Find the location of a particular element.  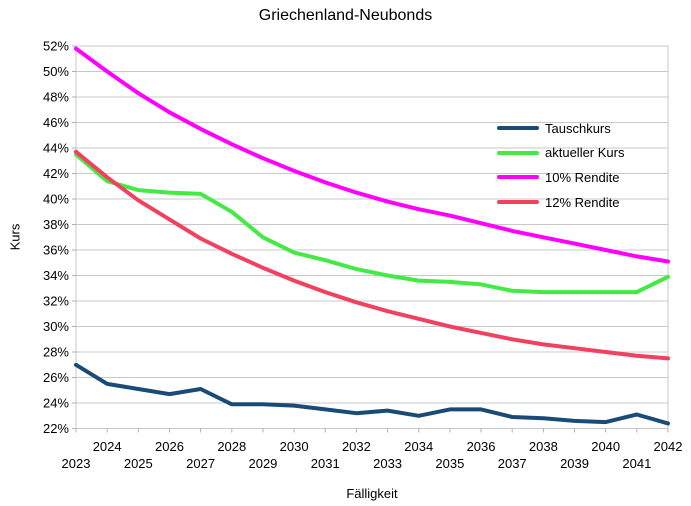

x-tick-label: 2035 is located at coordinates (449, 463).